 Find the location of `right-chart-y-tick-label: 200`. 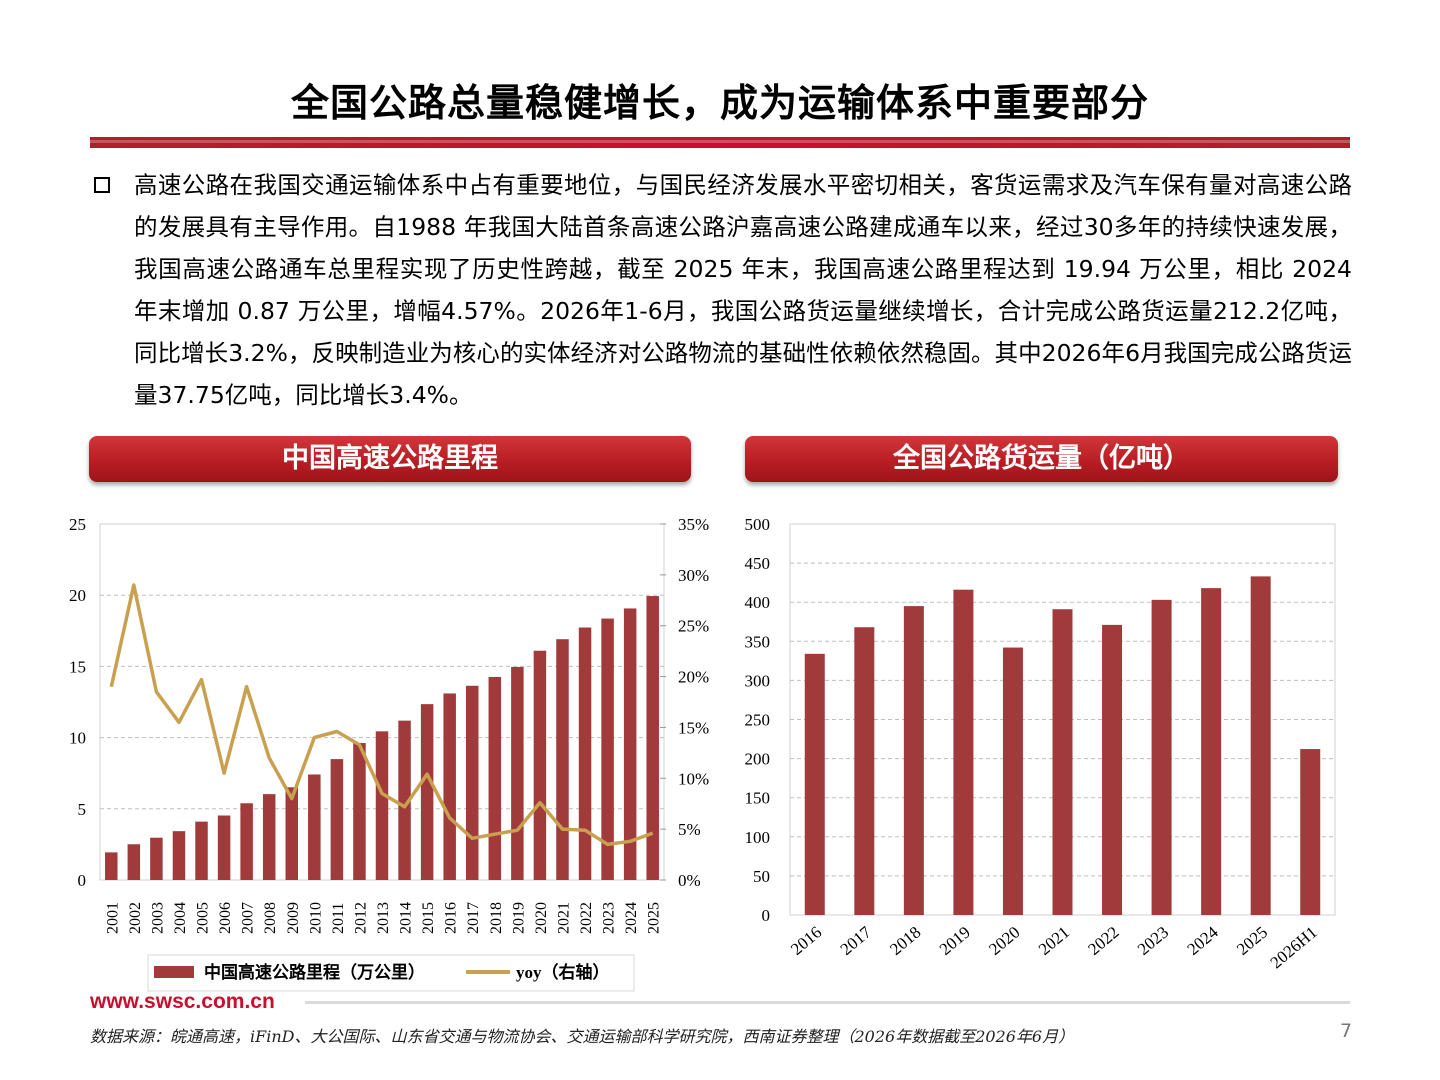

right-chart-y-tick-label: 200 is located at coordinates (758, 759).